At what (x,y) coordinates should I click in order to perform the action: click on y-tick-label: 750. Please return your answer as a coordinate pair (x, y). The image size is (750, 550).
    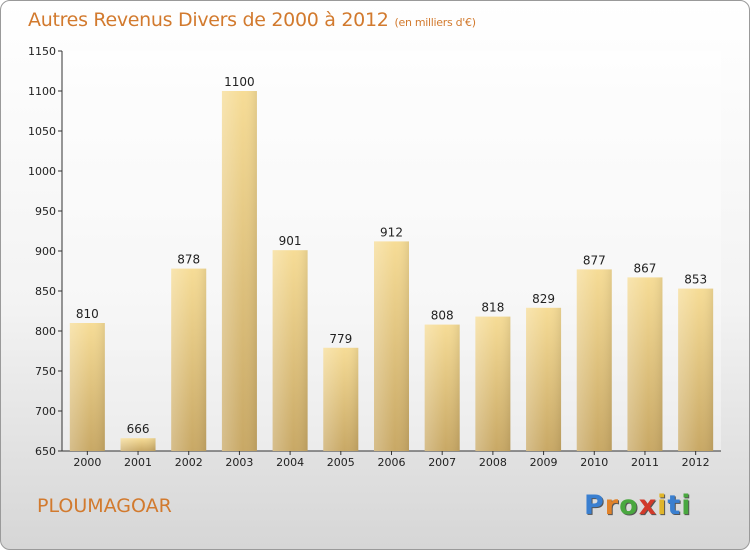
    Looking at the image, I should click on (45, 371).